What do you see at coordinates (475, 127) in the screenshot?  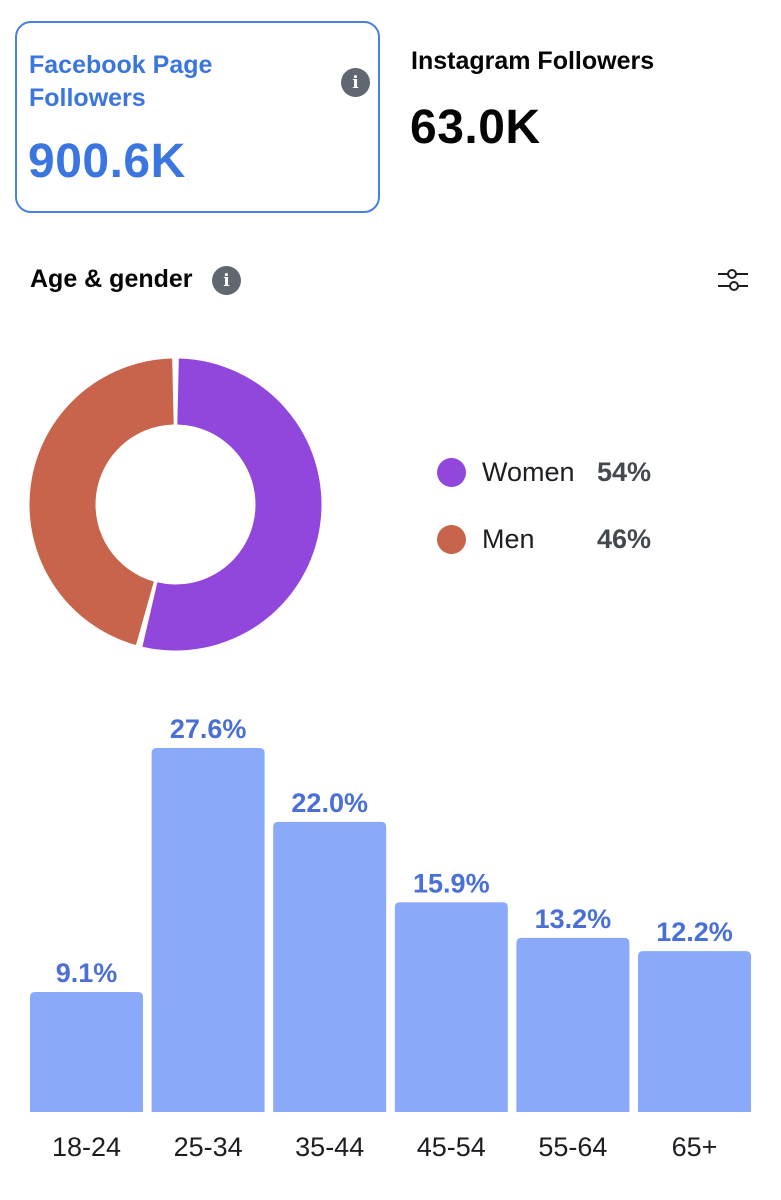 I see `instagram-followers-value: 63.0K` at bounding box center [475, 127].